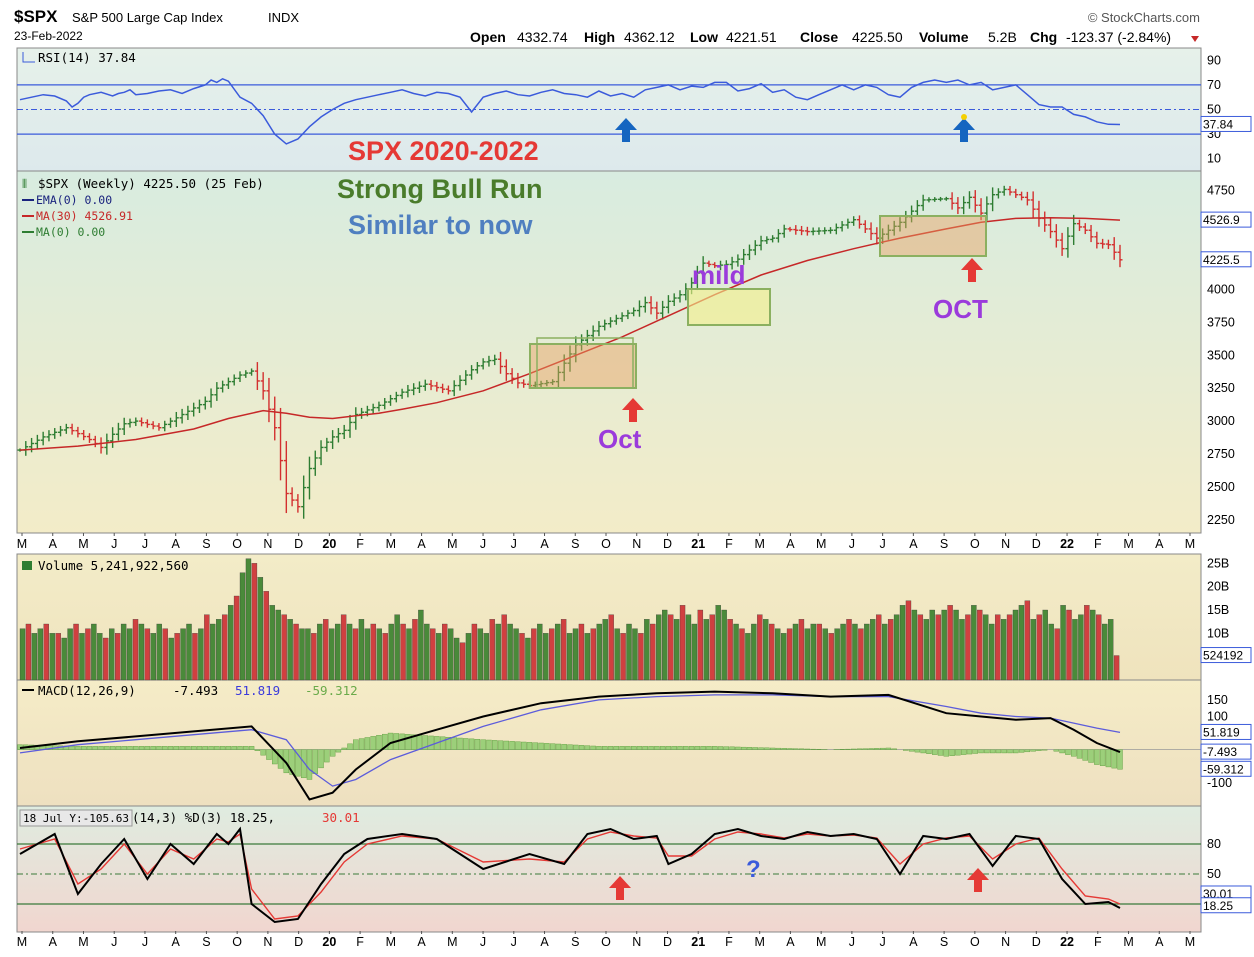 Image resolution: width=1254 pixels, height=957 pixels. Describe the element at coordinates (1128, 544) in the screenshot. I see `month-axis-top-label: M` at that location.